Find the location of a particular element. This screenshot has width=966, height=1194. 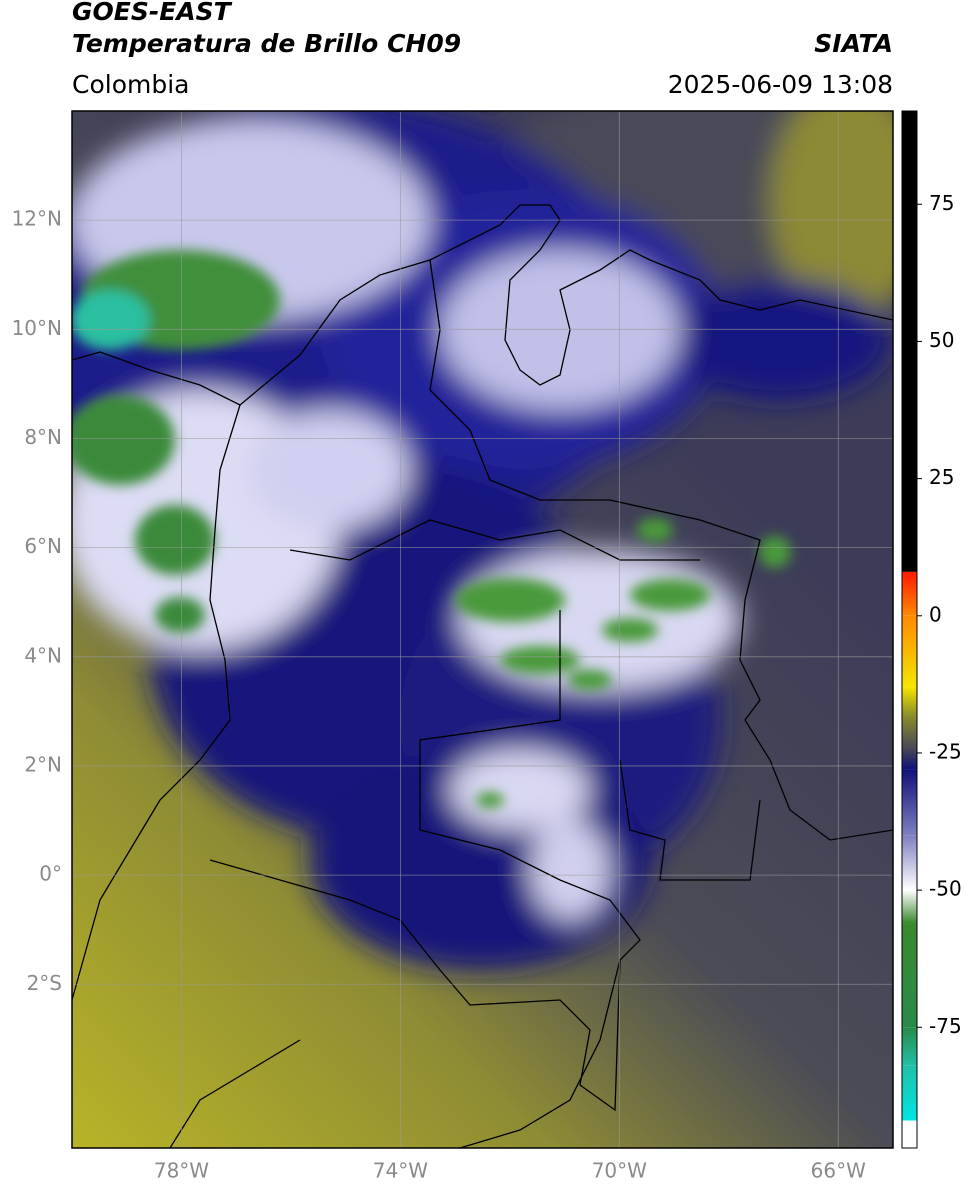

x-tick-label: 70°W is located at coordinates (619, 1171).